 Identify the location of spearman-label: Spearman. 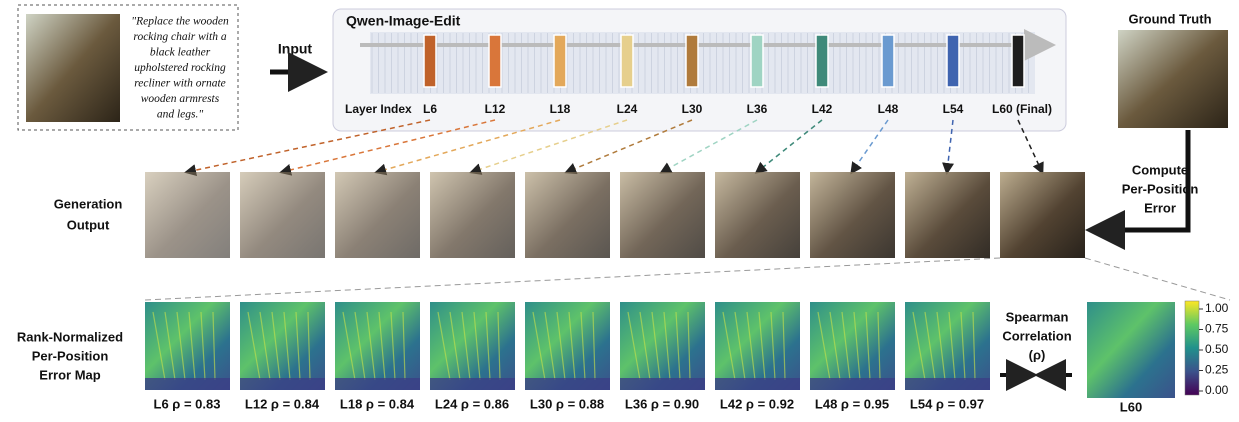
(1037, 316).